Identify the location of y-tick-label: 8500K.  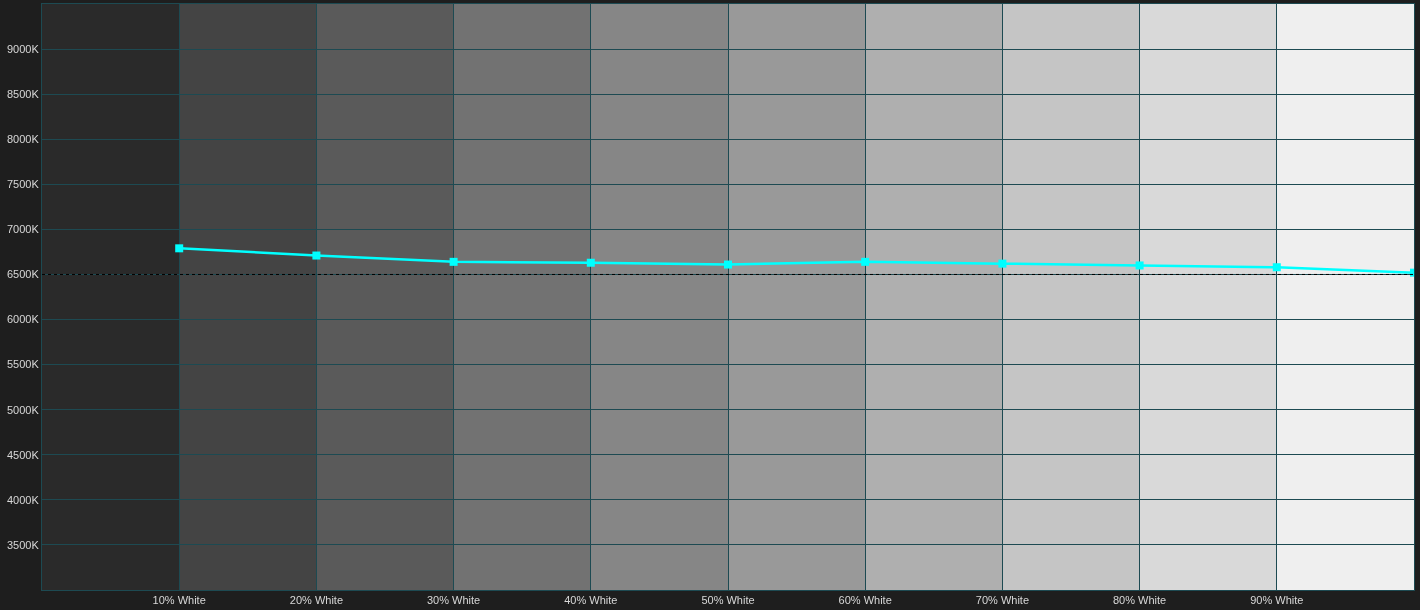
(23, 94).